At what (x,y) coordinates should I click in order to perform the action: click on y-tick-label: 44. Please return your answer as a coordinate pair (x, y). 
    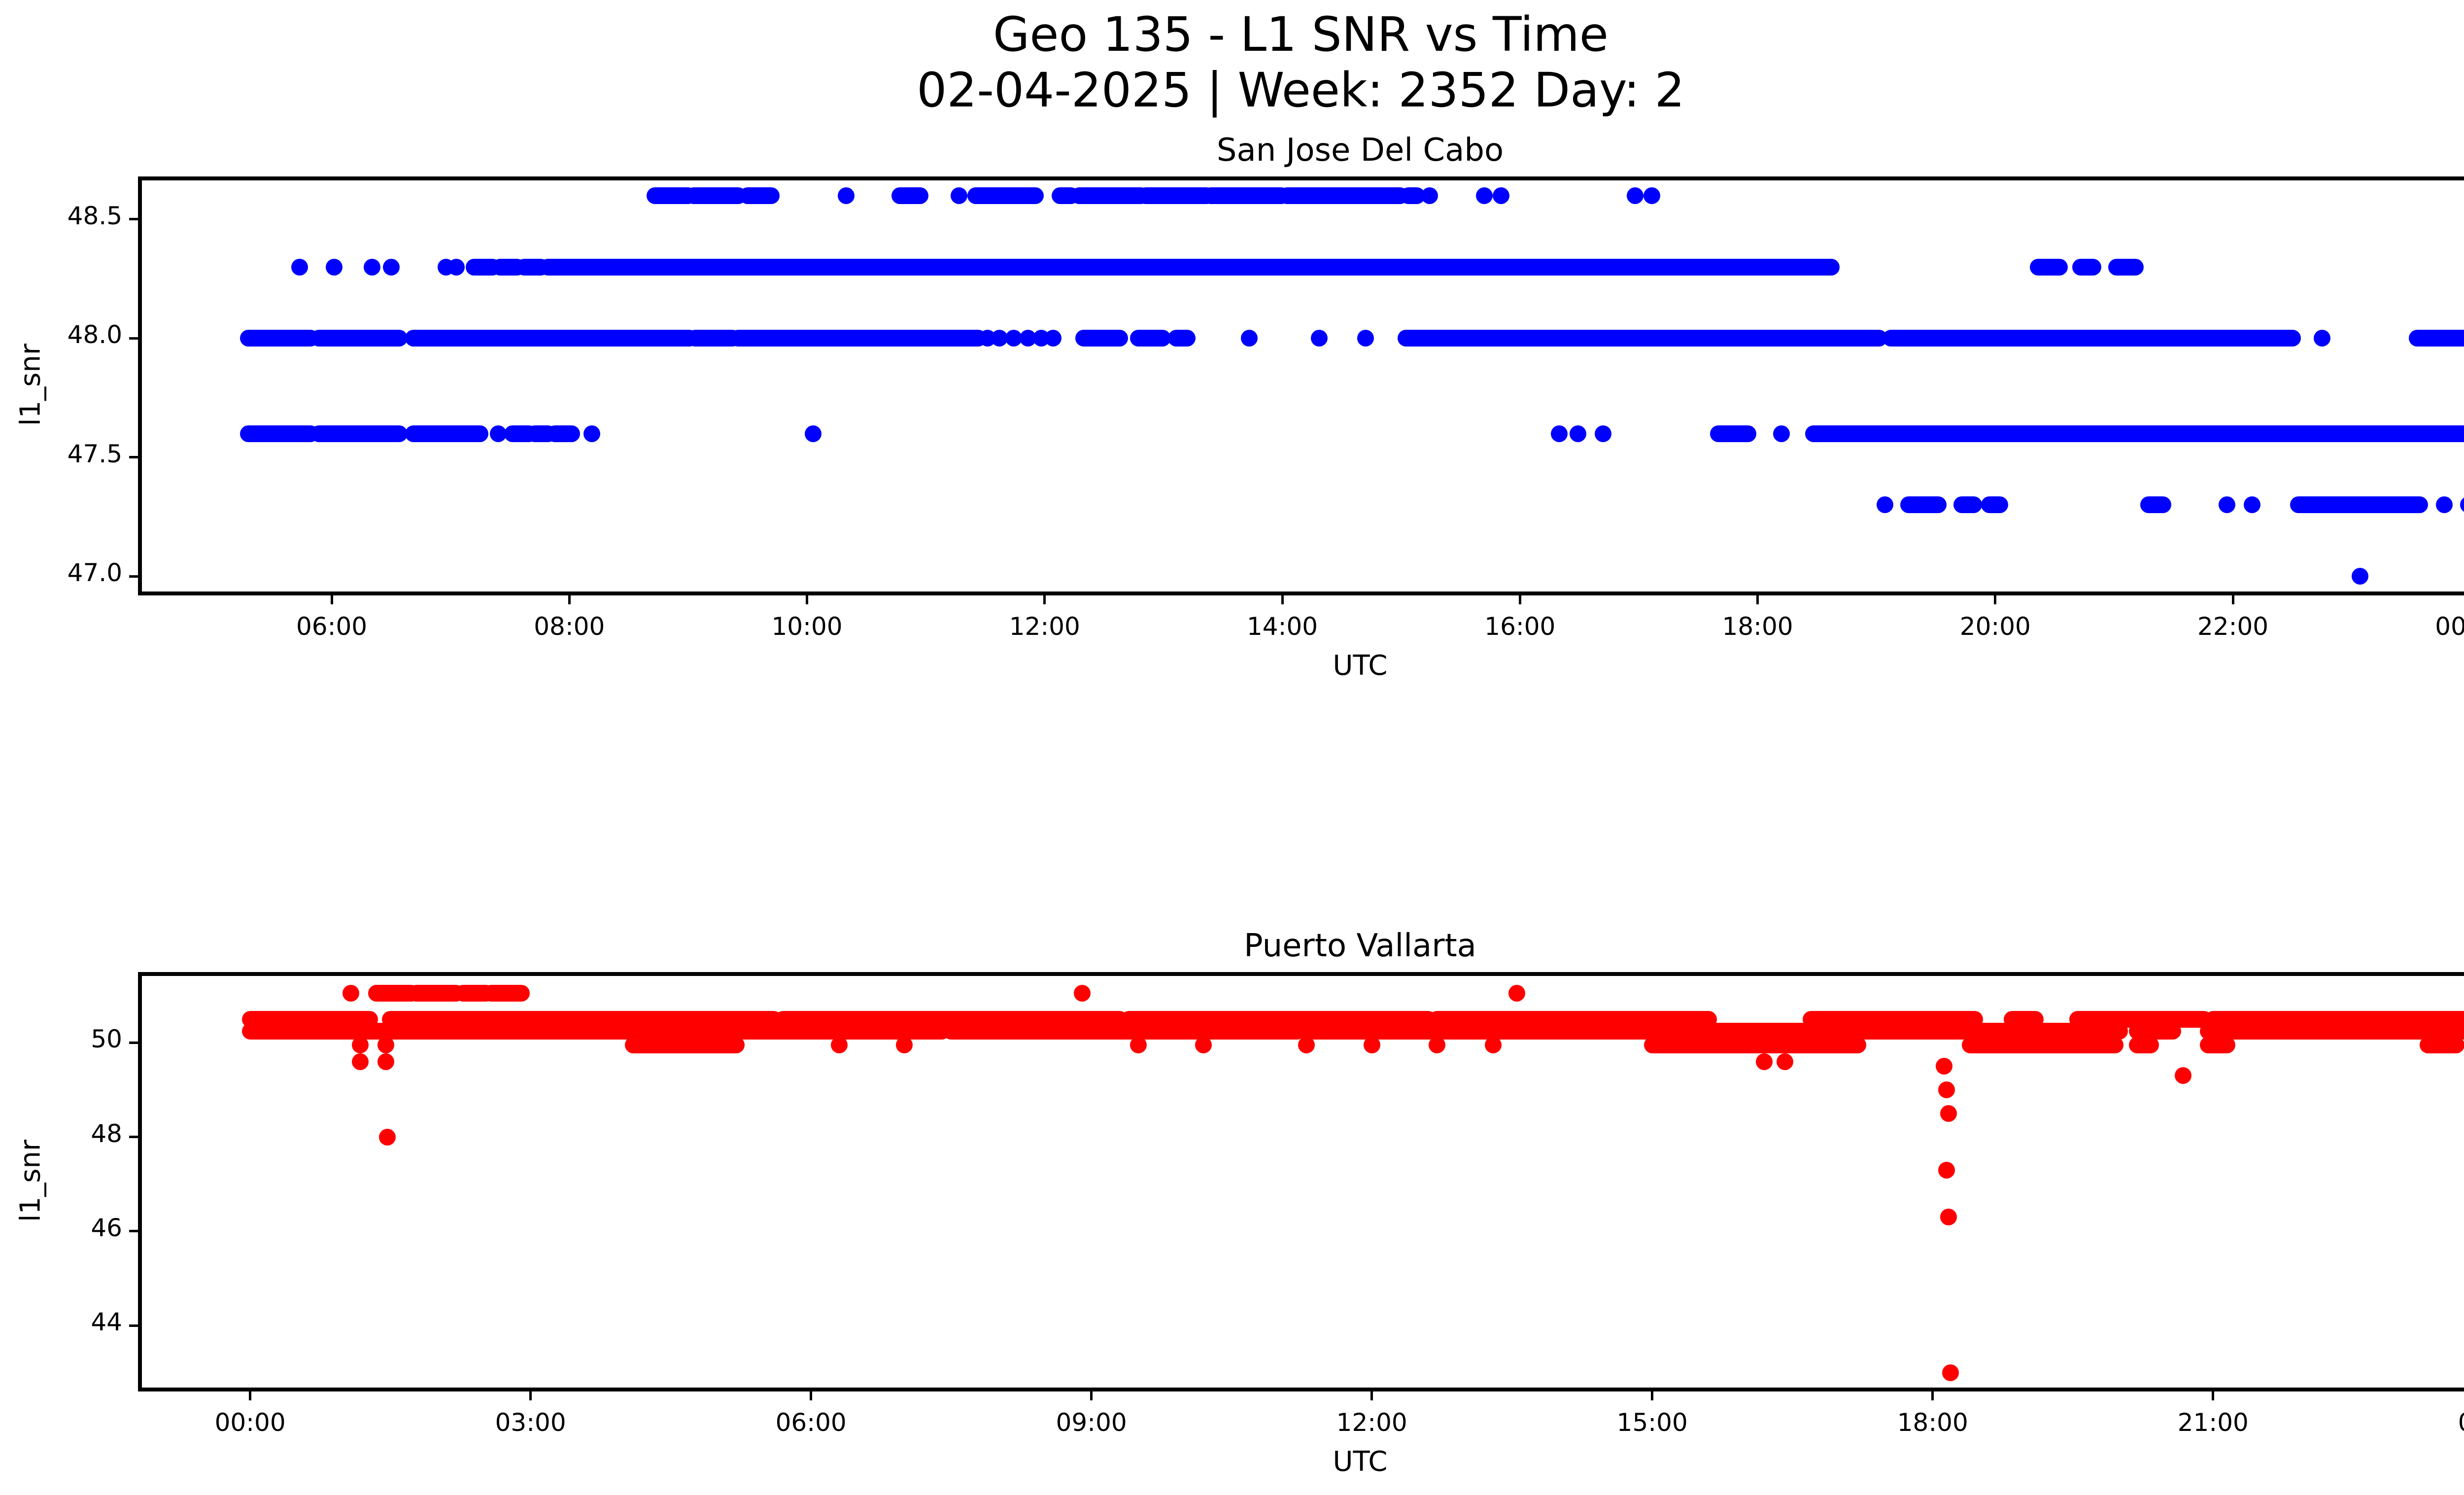
    Looking at the image, I should click on (106, 1322).